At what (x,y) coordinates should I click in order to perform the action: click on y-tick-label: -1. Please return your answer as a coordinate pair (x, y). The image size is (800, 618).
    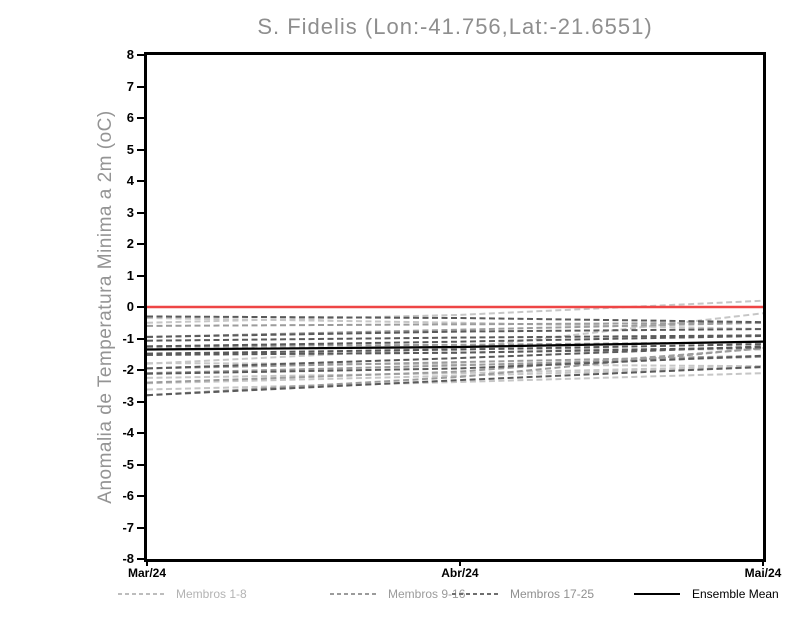
    Looking at the image, I should click on (128, 338).